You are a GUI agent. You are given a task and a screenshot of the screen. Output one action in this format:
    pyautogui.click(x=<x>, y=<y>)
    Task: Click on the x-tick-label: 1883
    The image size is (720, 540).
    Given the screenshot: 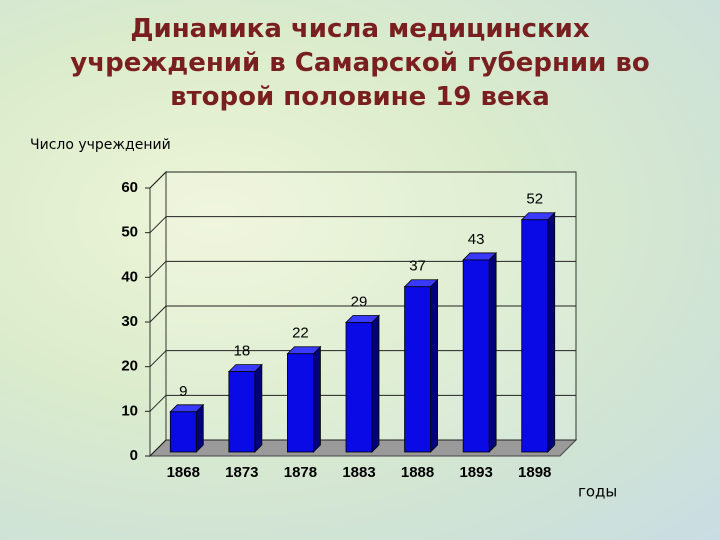 What is the action you would take?
    pyautogui.click(x=358, y=472)
    